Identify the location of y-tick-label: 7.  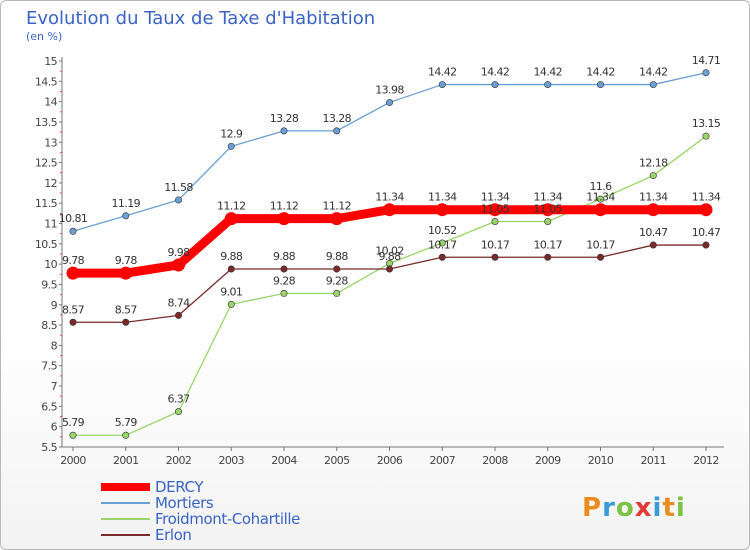
(54, 386).